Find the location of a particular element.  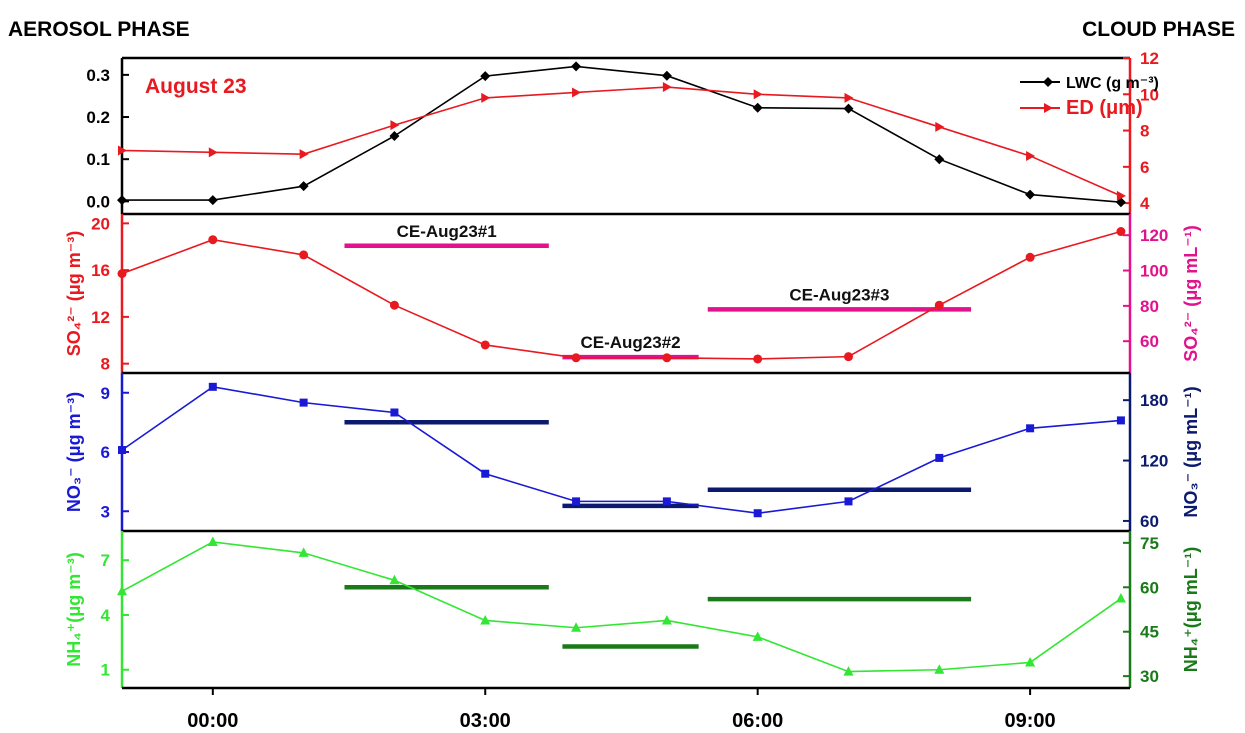

nitrate-left-tick-label: 9 is located at coordinates (105, 393).